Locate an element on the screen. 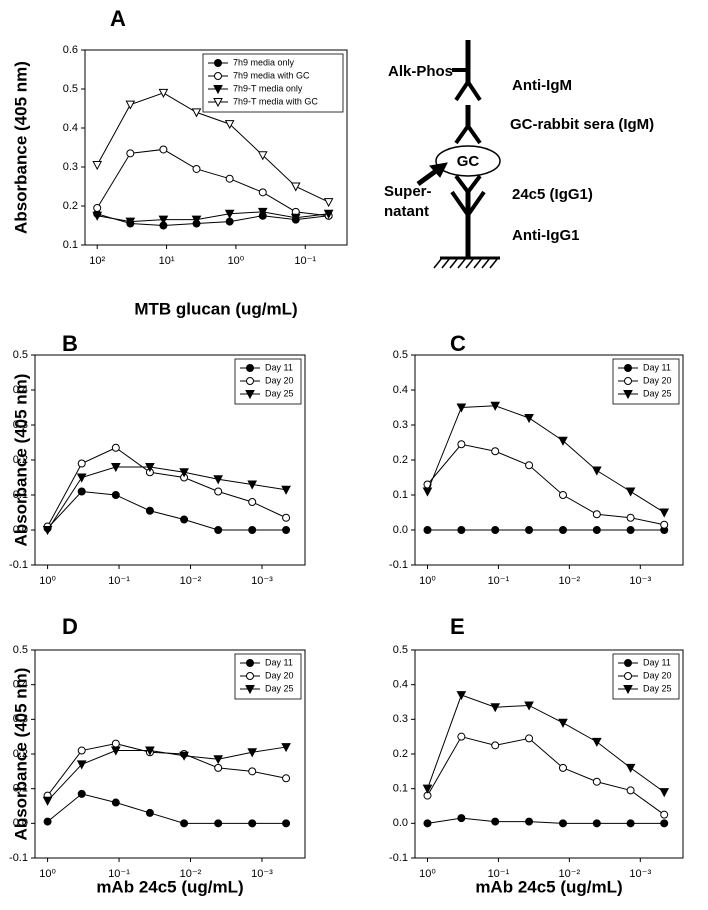 The width and height of the screenshot is (708, 910). gc-ellipse is located at coordinates (468, 161).